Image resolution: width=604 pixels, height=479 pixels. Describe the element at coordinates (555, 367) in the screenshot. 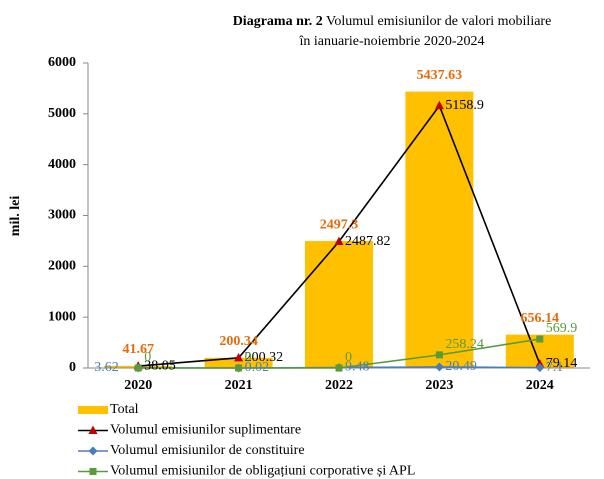

I see `data-label: 7.1` at that location.